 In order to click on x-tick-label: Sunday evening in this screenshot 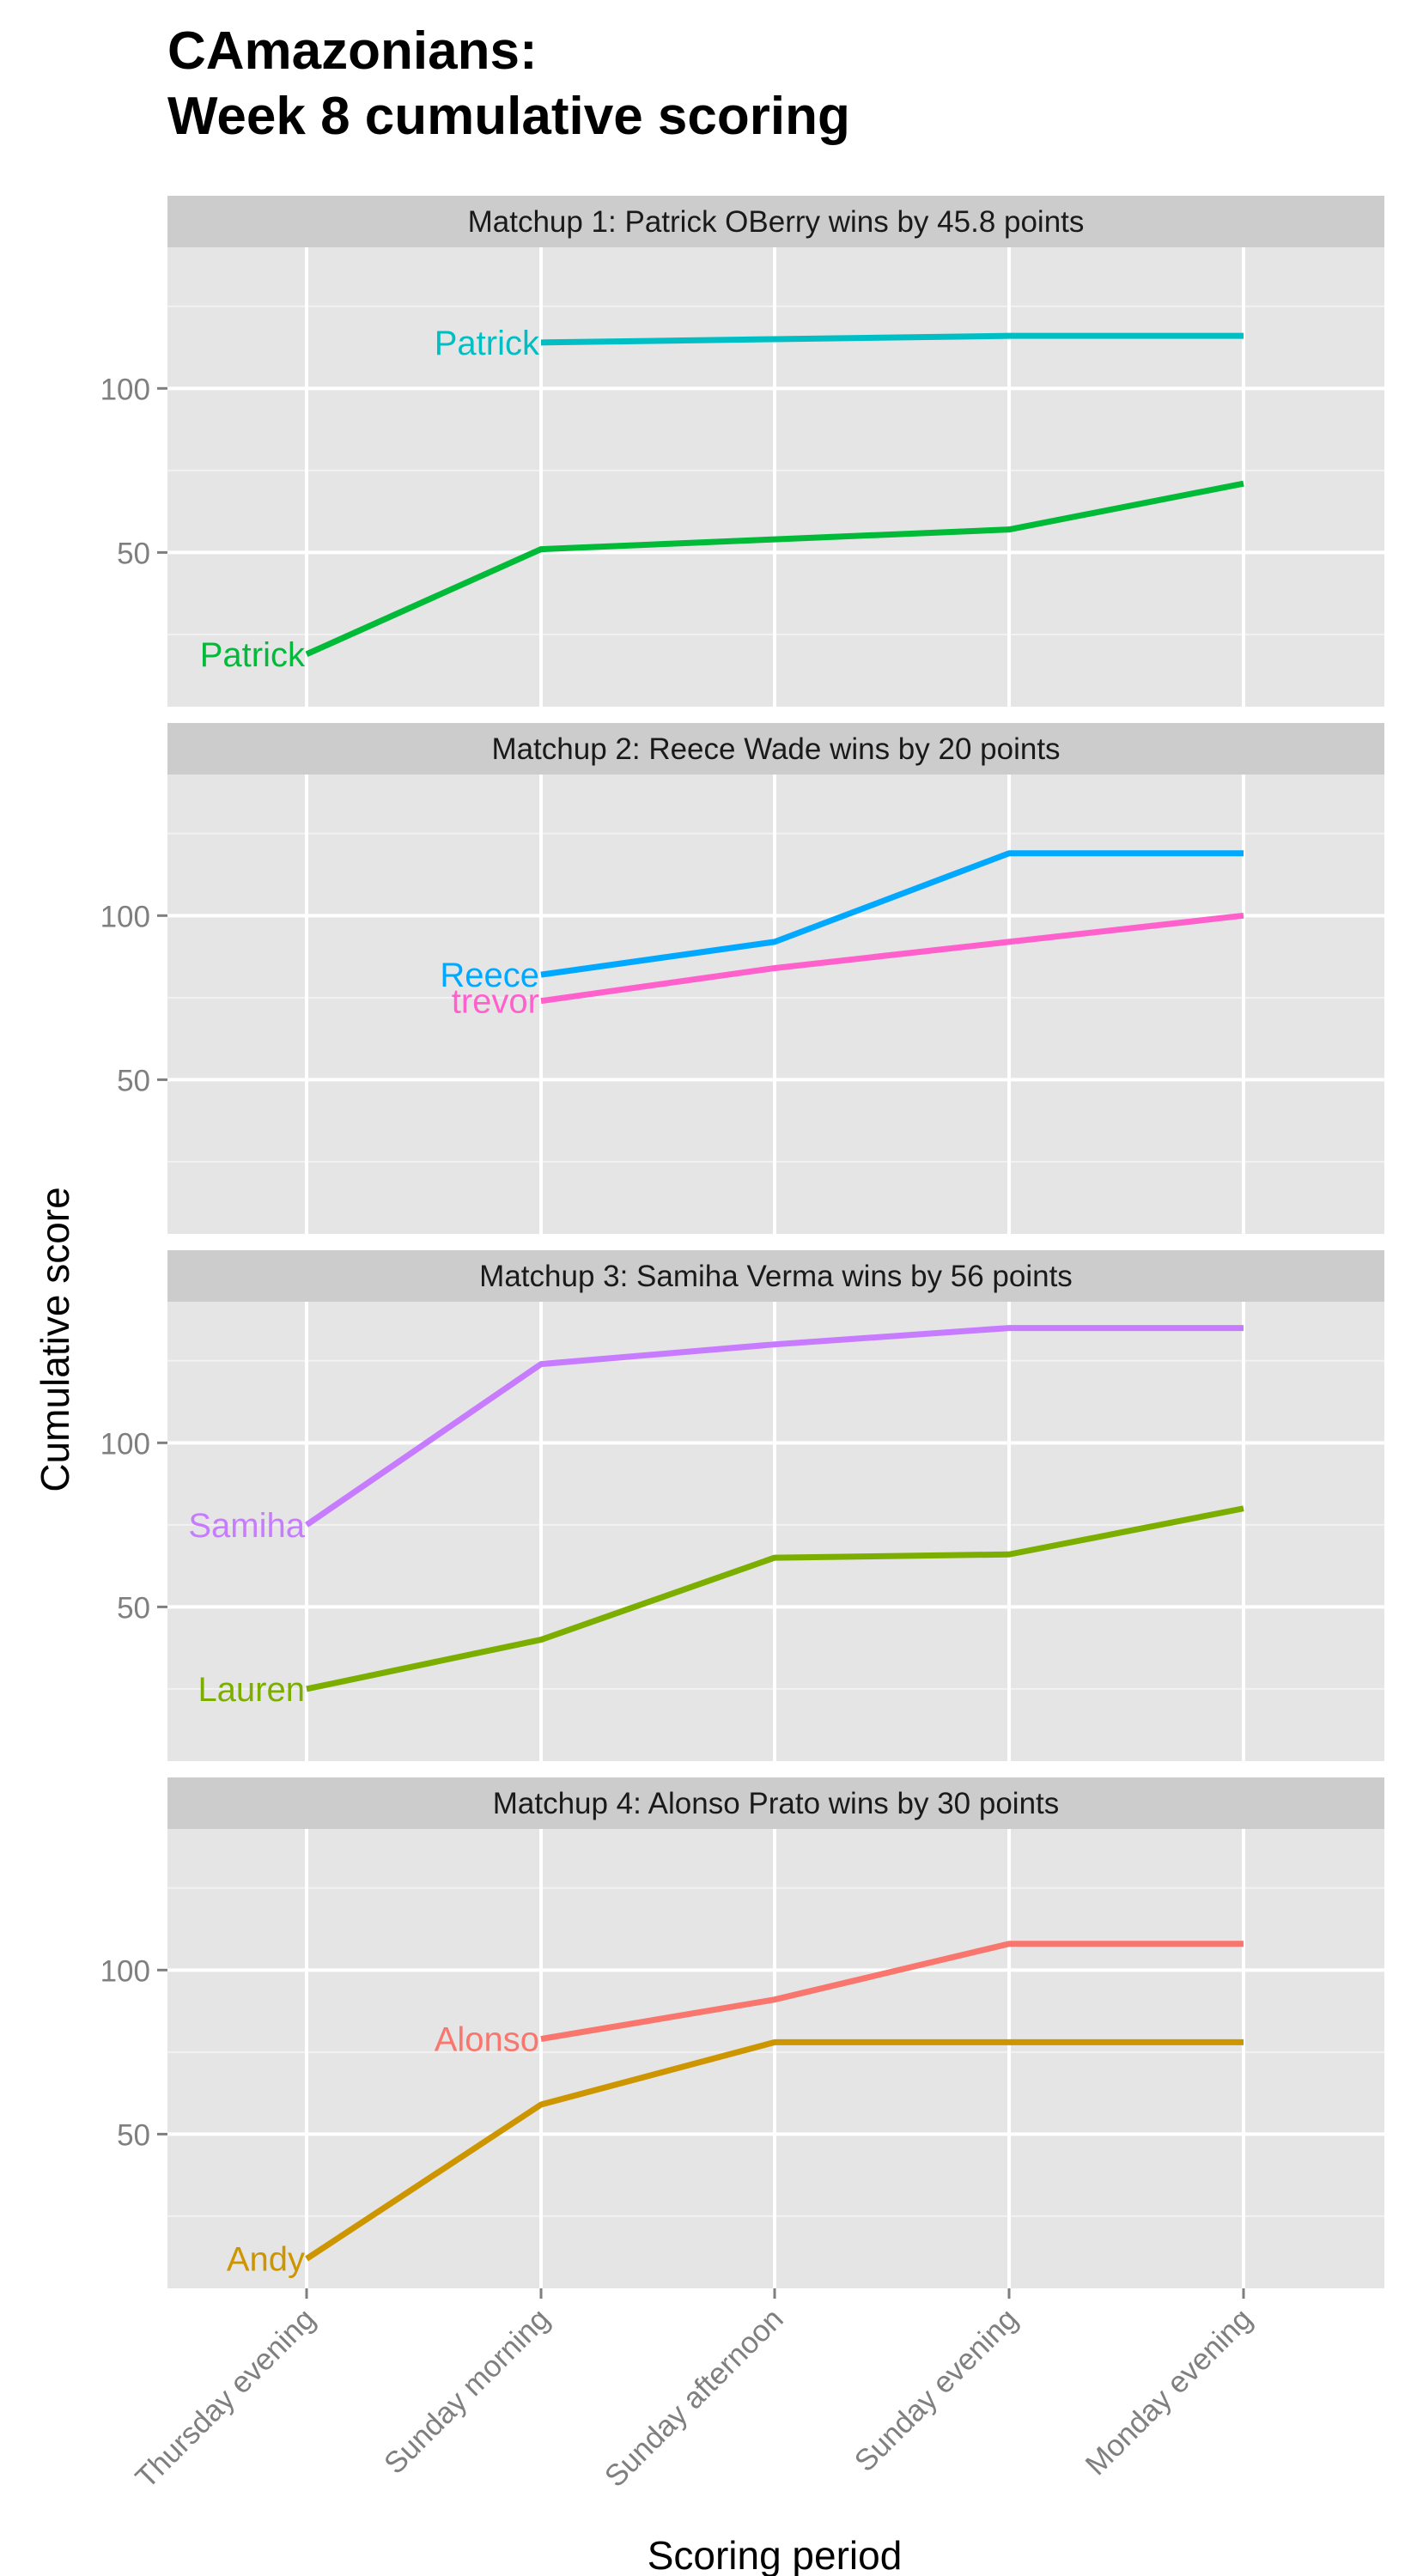, I will do `click(936, 2390)`.